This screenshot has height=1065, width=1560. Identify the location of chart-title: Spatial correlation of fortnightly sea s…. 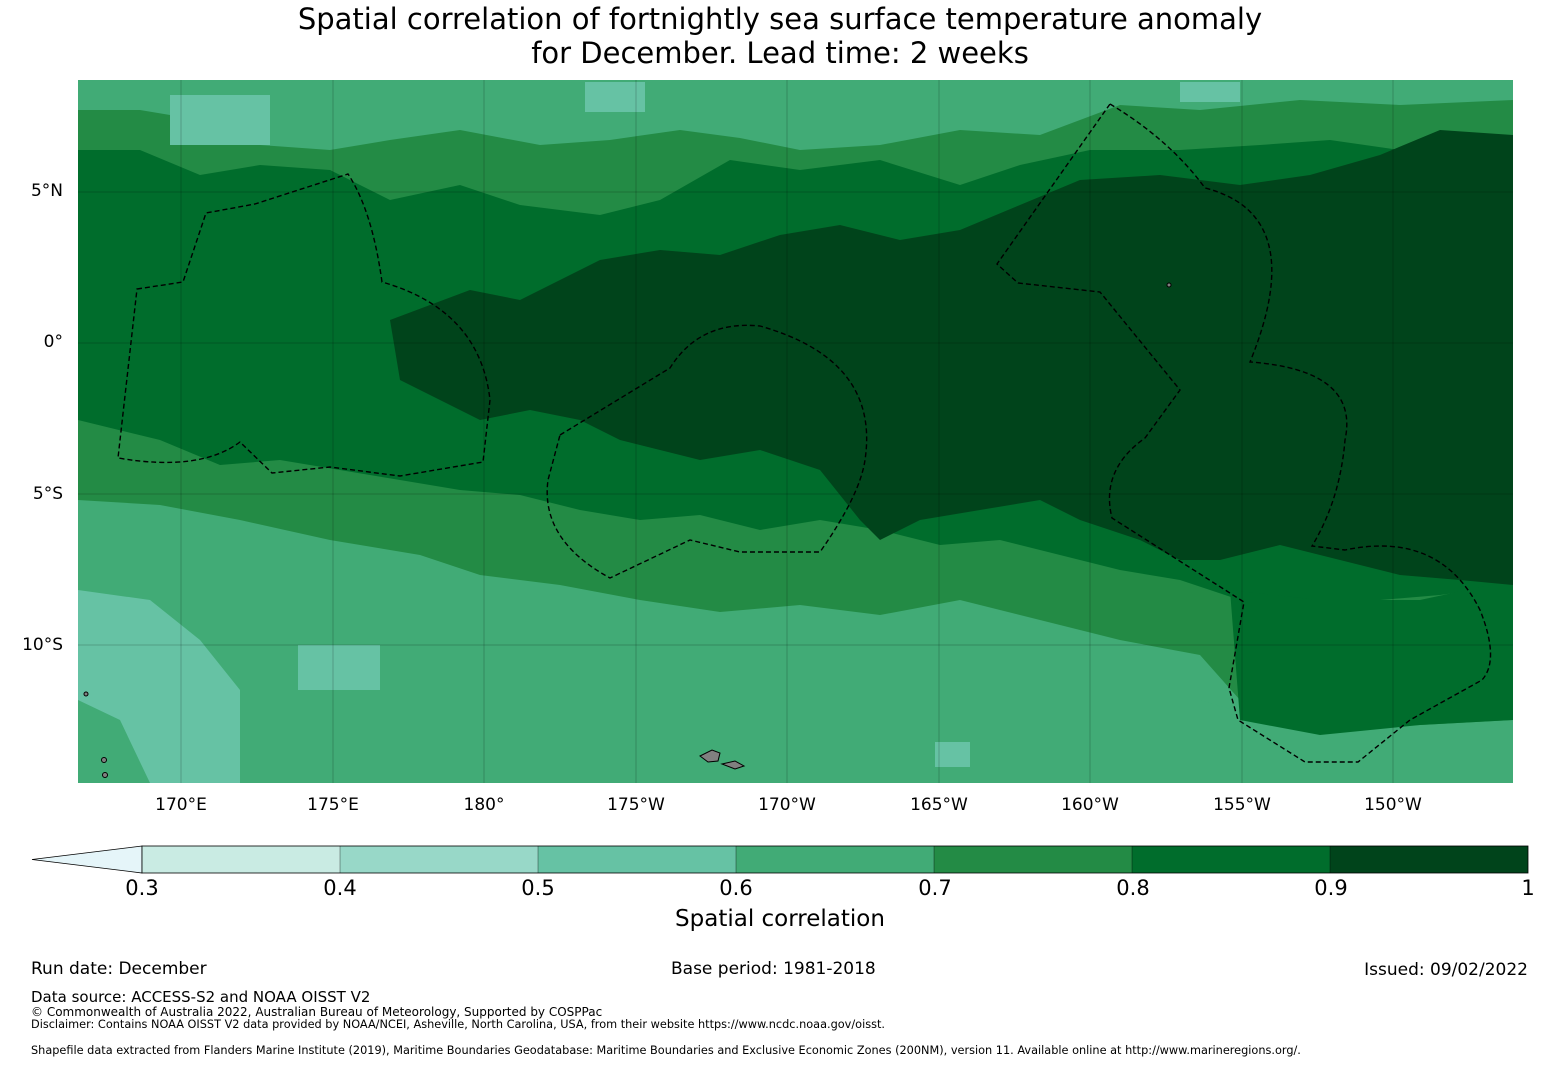
(780, 36).